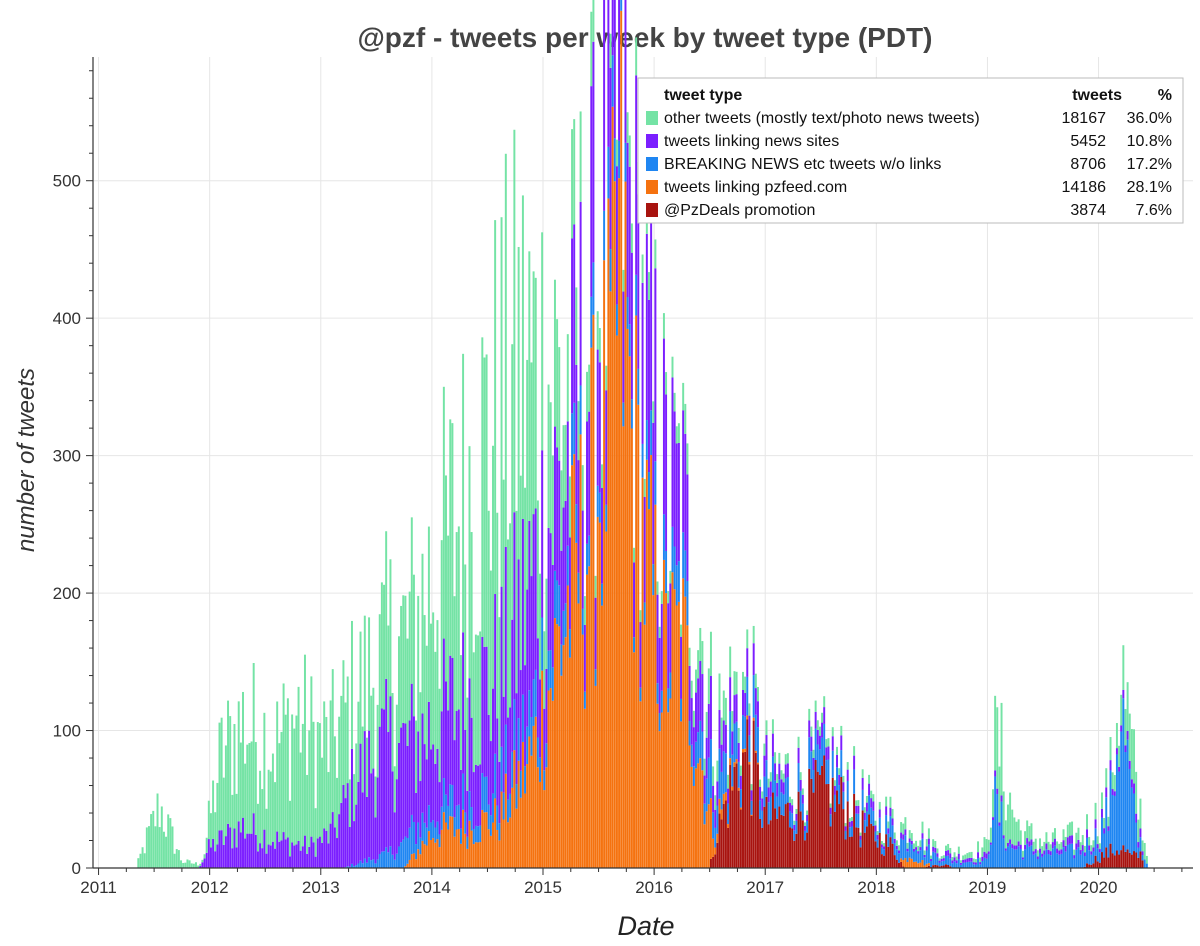 The height and width of the screenshot is (946, 1200). What do you see at coordinates (1084, 187) in the screenshot?
I see `legend-entry-tweets: 14186` at bounding box center [1084, 187].